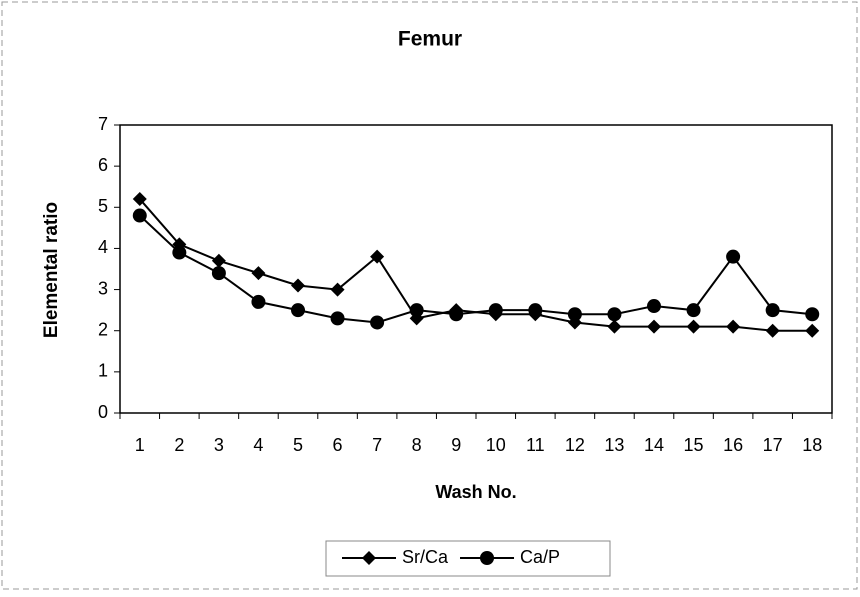  Describe the element at coordinates (575, 445) in the screenshot. I see `x-tick-label: 12` at that location.